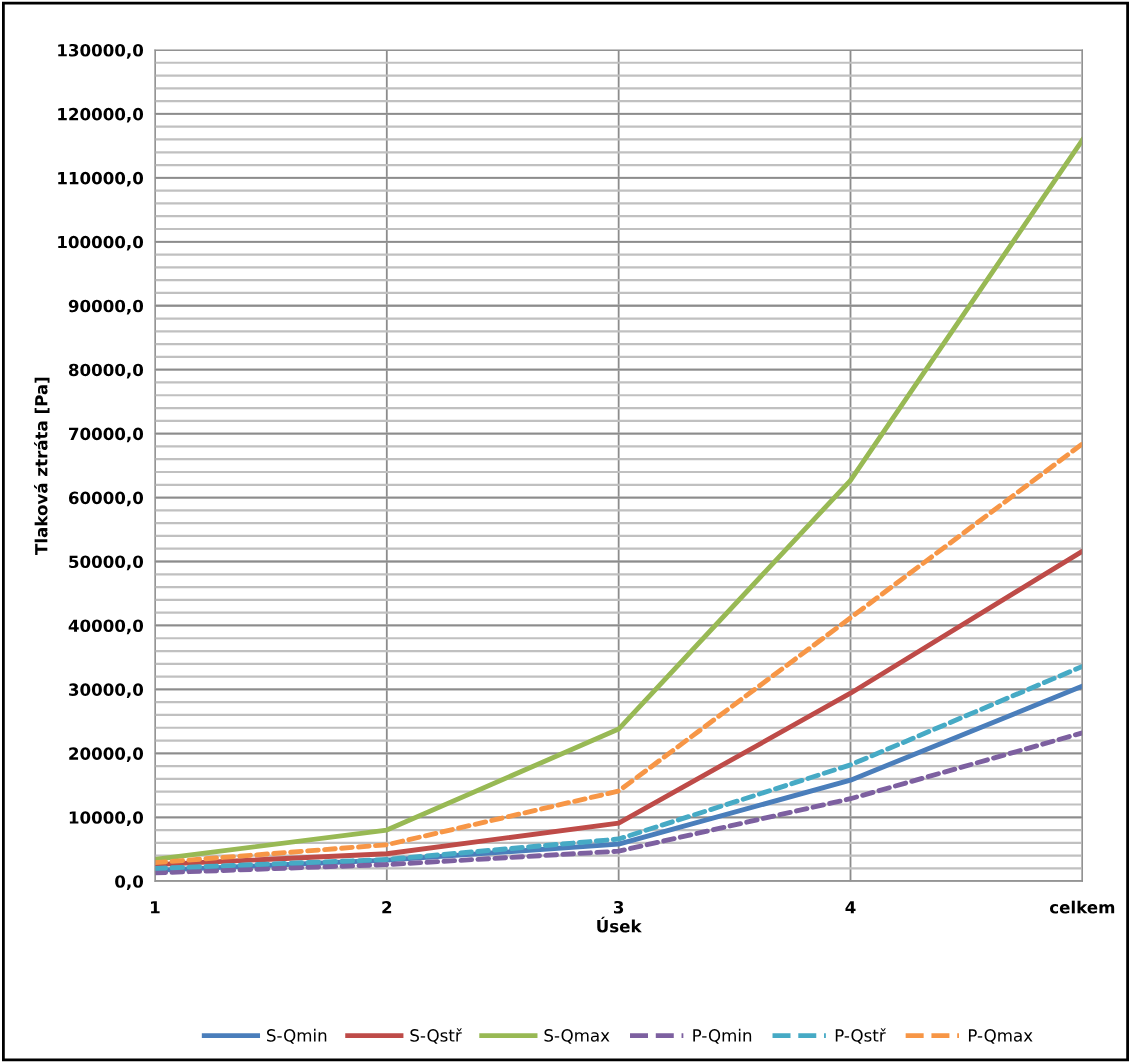 The height and width of the screenshot is (1063, 1131). I want to click on y-tick-label: 110000,0, so click(101, 179).